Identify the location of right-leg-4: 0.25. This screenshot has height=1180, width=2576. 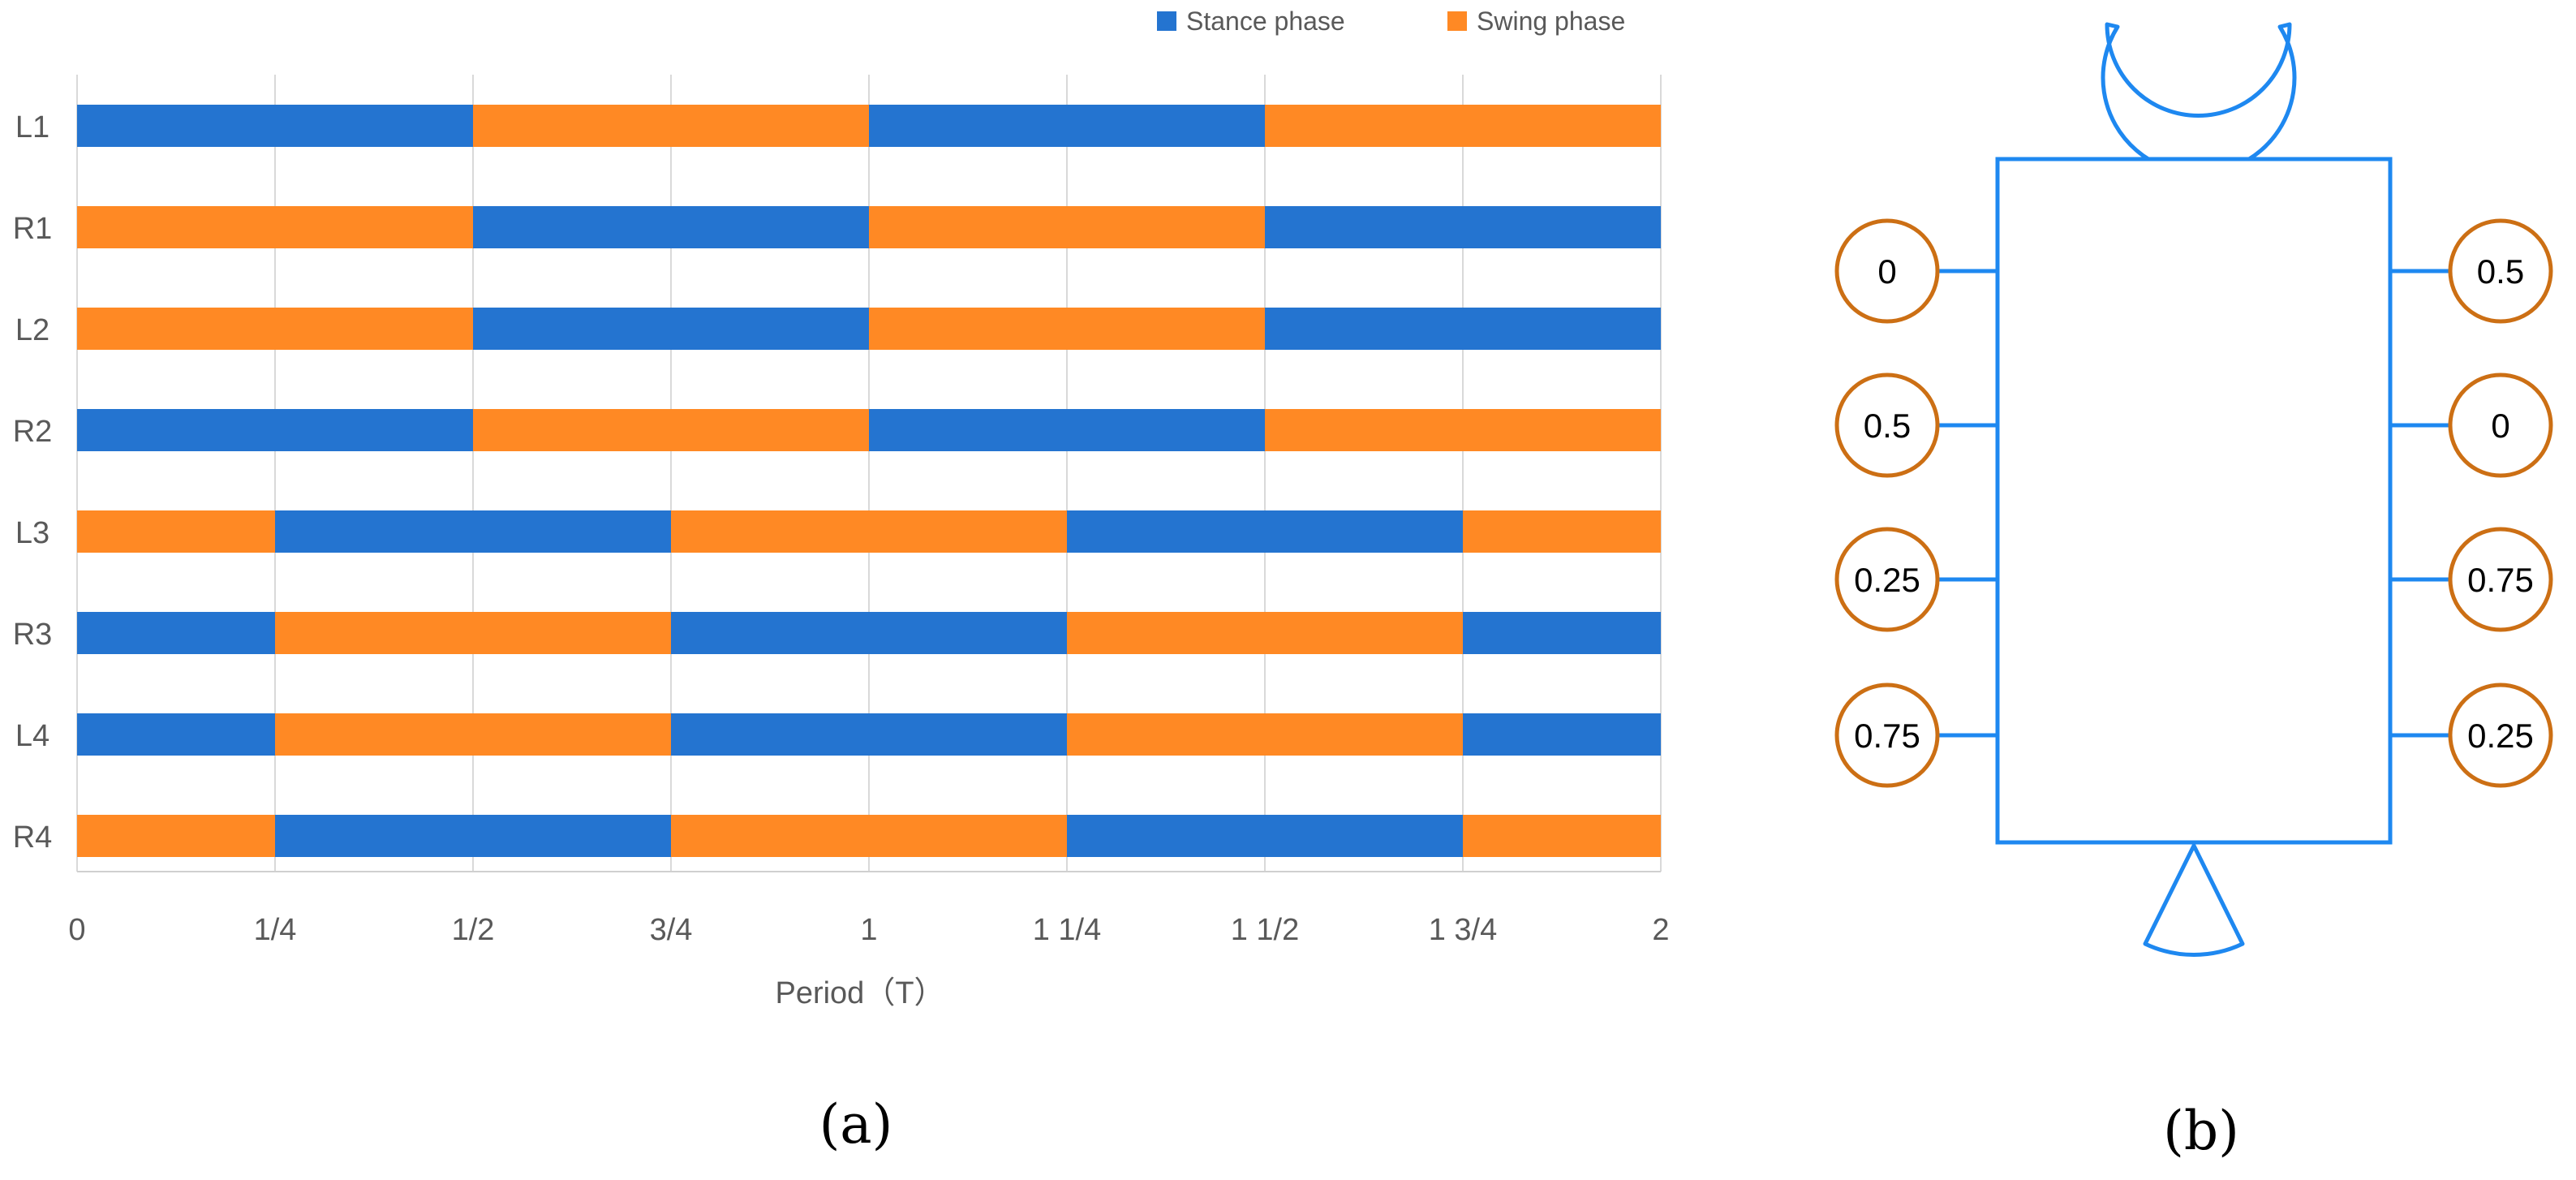
(2471, 735).